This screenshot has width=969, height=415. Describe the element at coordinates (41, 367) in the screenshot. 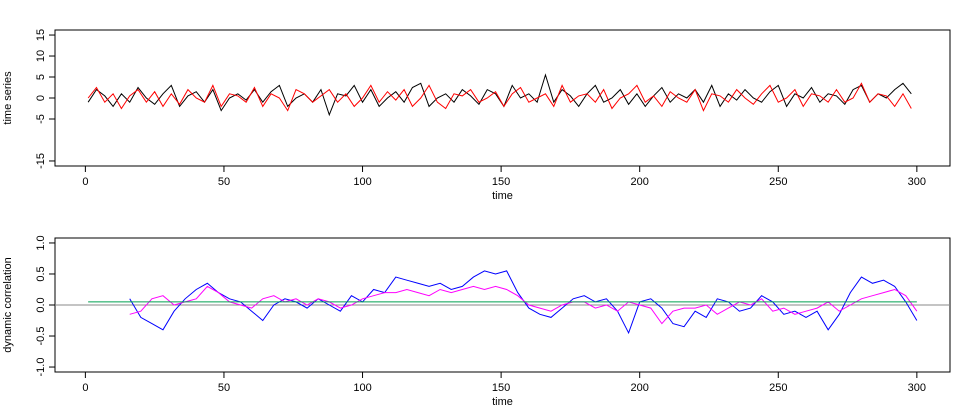

I see `y-tick-label: -1.0` at that location.